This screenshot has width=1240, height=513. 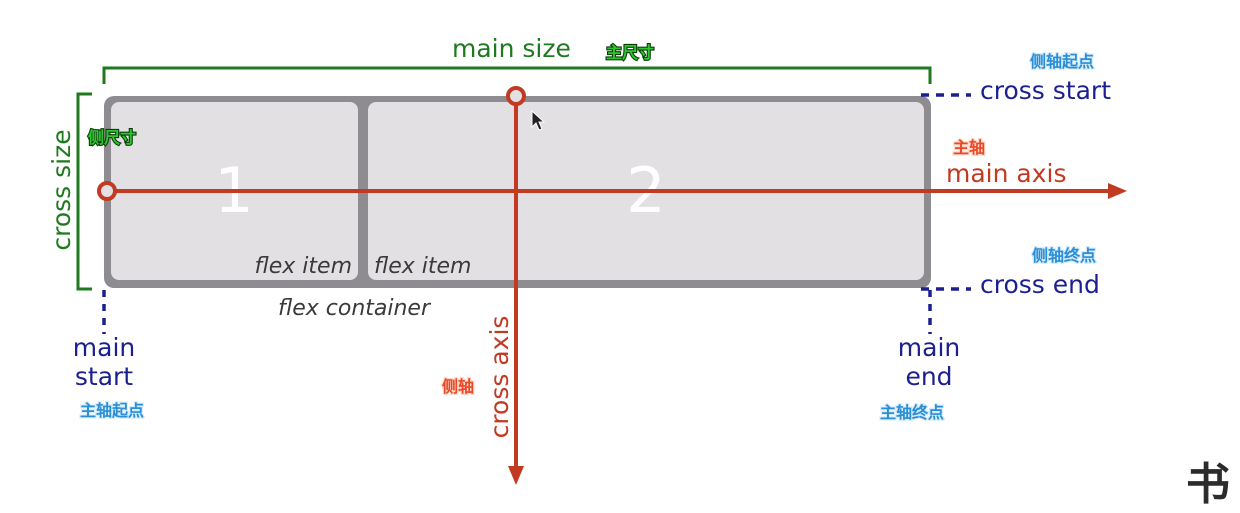 What do you see at coordinates (303, 266) in the screenshot?
I see `flex-item-1-label: flex item` at bounding box center [303, 266].